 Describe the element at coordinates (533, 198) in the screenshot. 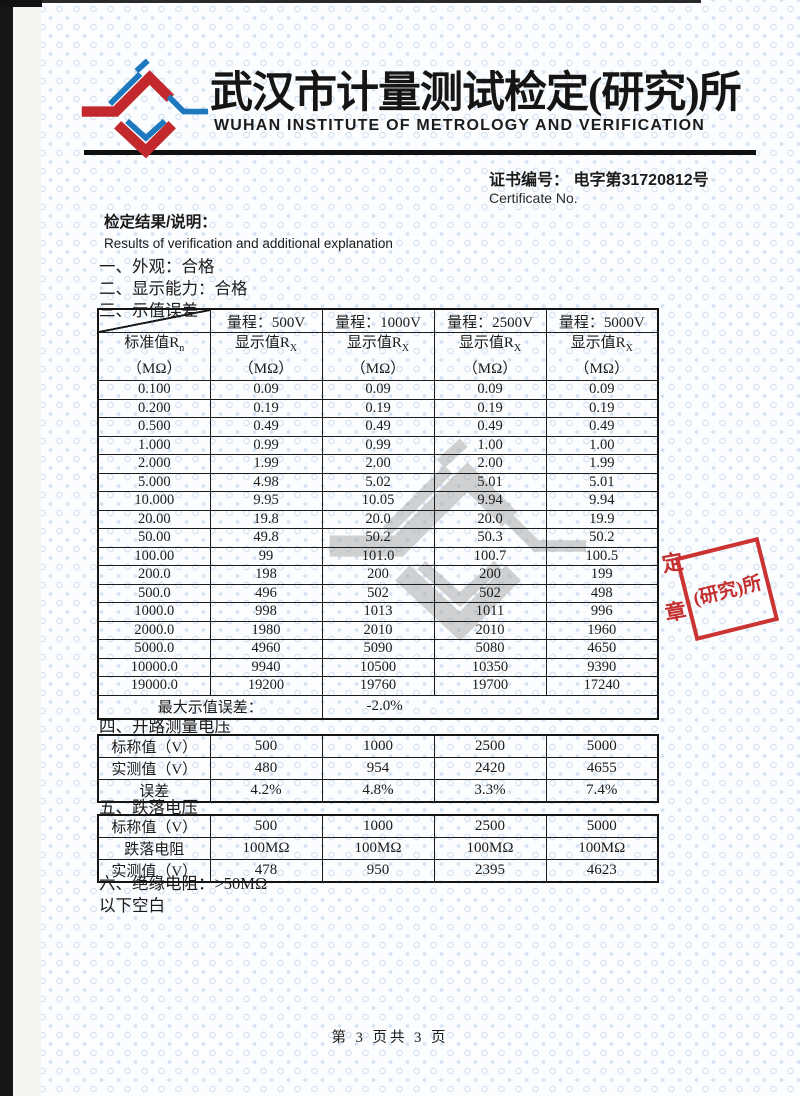

I see `certificate-number-label-en: Certificate No.` at that location.